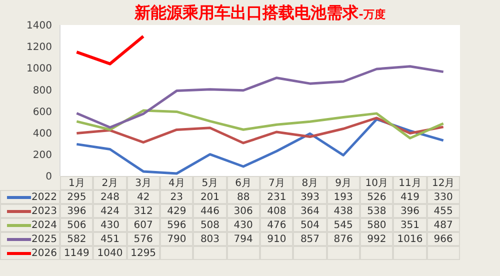 The width and height of the screenshot is (500, 276). What do you see at coordinates (110, 239) in the screenshot?
I see `data-label: 451` at bounding box center [110, 239].